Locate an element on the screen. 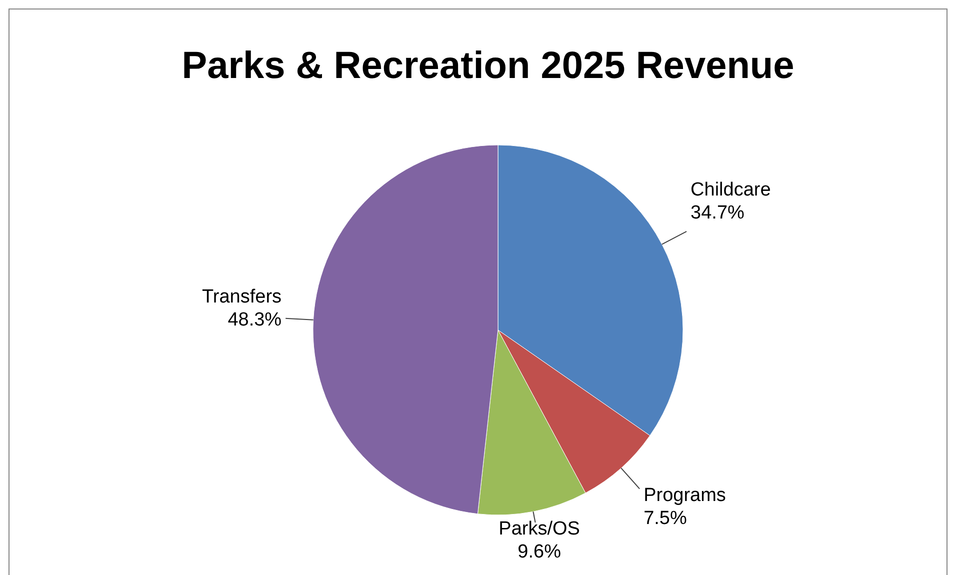 This screenshot has width=958, height=575. data-label: 9.6% is located at coordinates (540, 552).